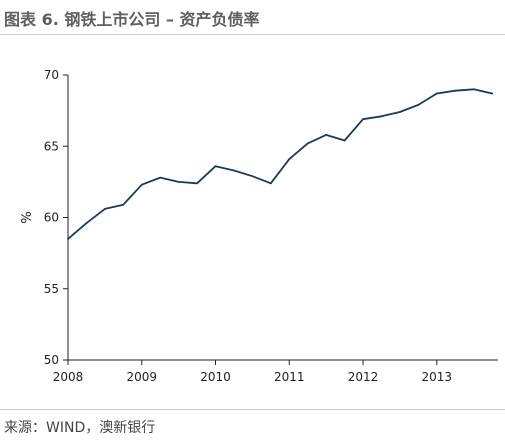  Describe the element at coordinates (27, 217) in the screenshot. I see `y-axis-label: %` at that location.